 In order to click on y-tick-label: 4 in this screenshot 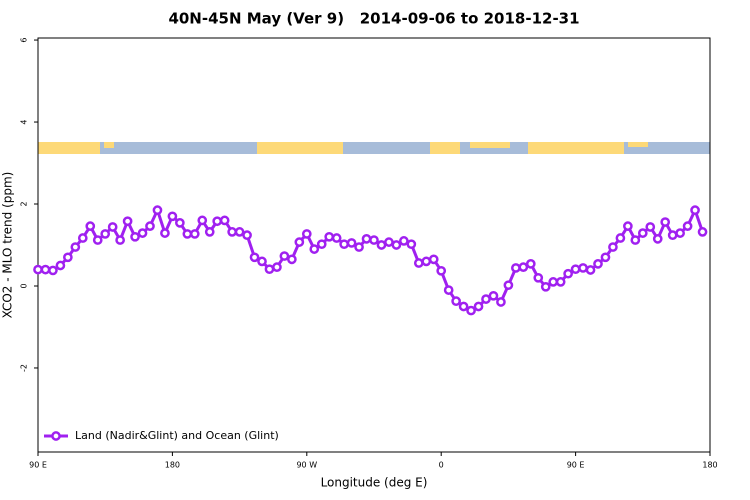, I will do `click(24, 121)`.